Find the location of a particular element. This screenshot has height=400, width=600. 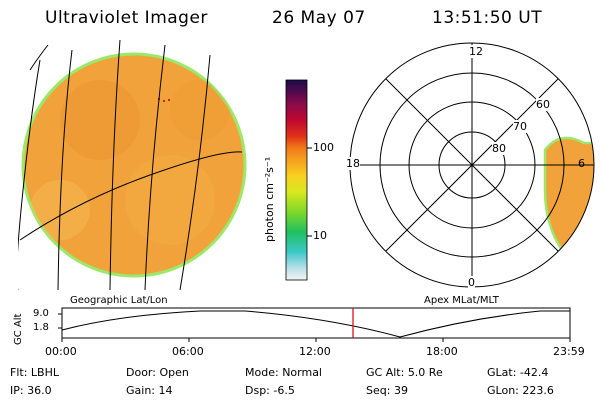

field-ip-key: IP: is located at coordinates (17, 390).